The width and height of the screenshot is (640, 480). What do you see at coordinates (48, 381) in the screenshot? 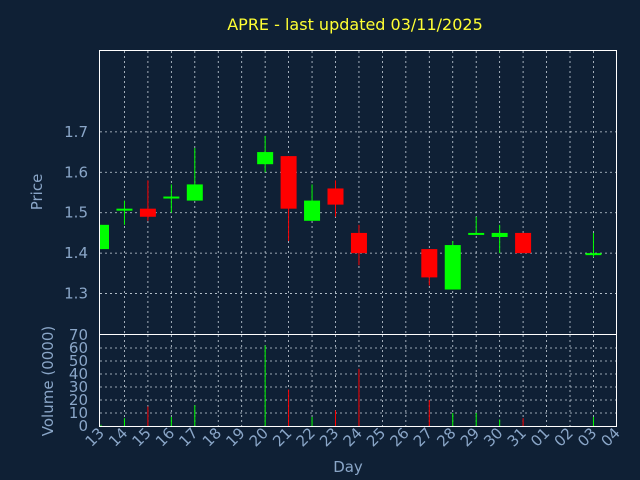
I see `volume-axis-label: Volume (0000)` at bounding box center [48, 381].